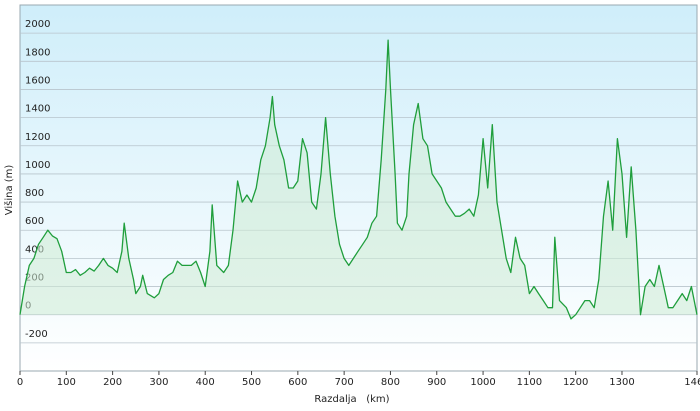 The image size is (700, 411). Describe the element at coordinates (529, 382) in the screenshot. I see `x-tick-label: 1100` at that location.